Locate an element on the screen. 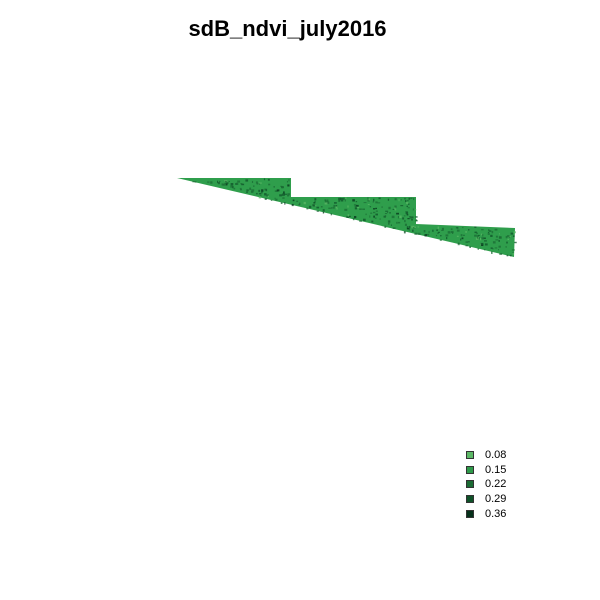 This screenshot has width=600, height=600. legend-item: 0.22 is located at coordinates (486, 484).